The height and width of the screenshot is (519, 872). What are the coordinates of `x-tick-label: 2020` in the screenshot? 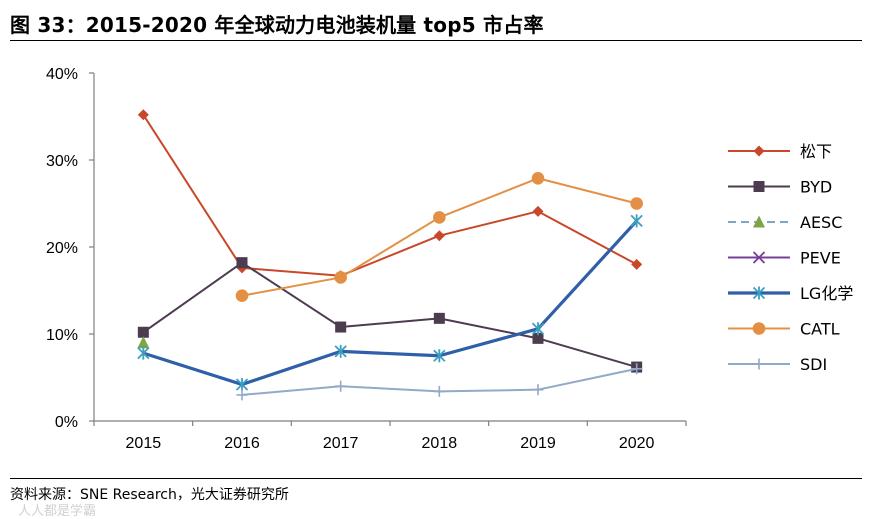 It's located at (637, 443).